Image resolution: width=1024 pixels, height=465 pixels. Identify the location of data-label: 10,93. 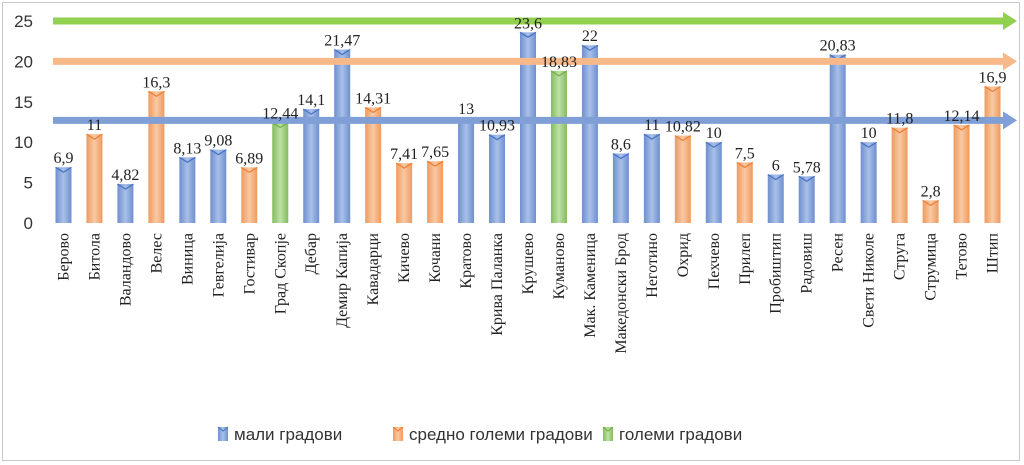
(497, 126).